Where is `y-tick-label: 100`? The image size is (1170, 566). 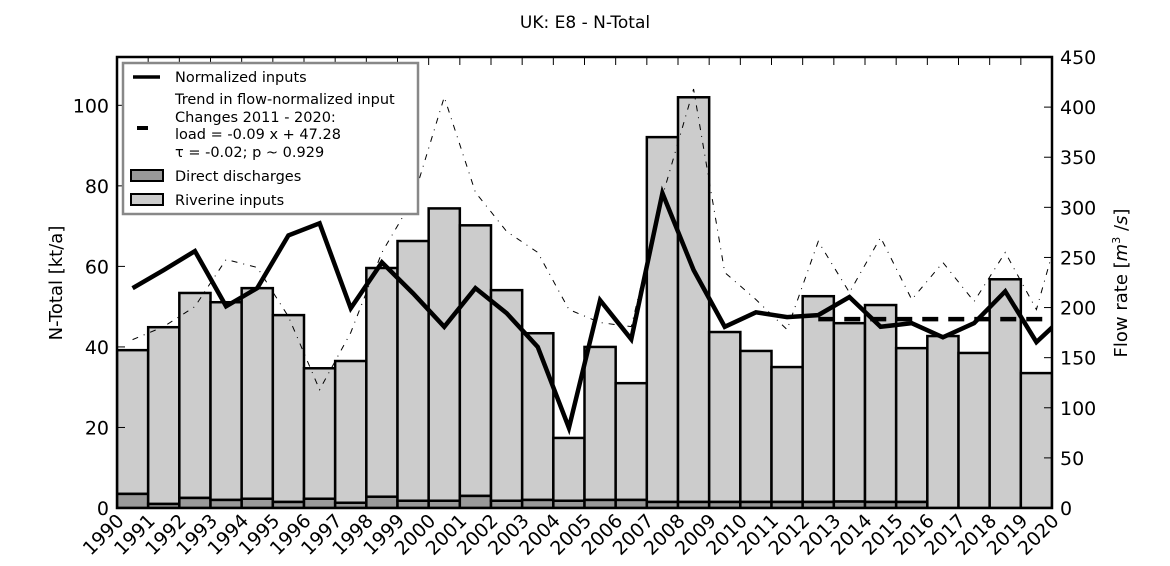
y-tick-label: 100 is located at coordinates (91, 106).